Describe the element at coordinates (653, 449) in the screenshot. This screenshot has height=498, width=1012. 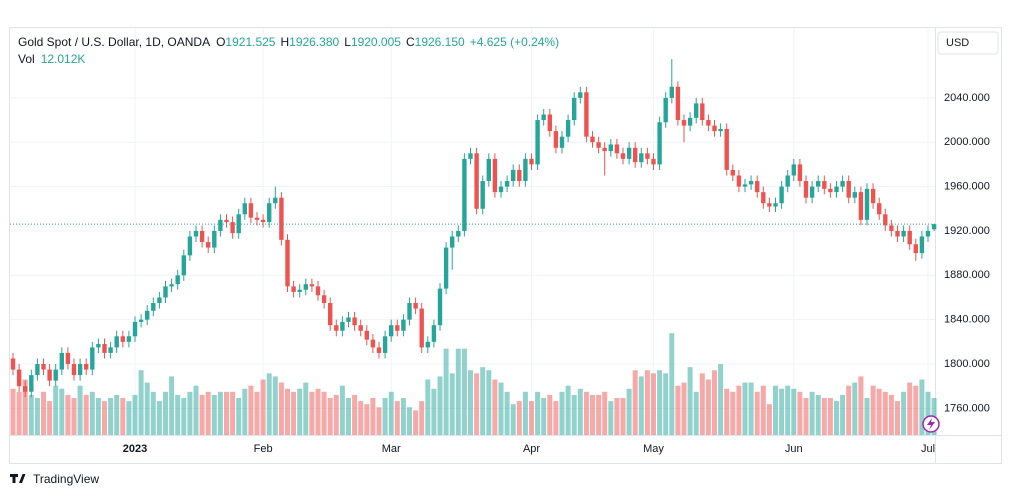
I see `x-tick-label: May` at that location.